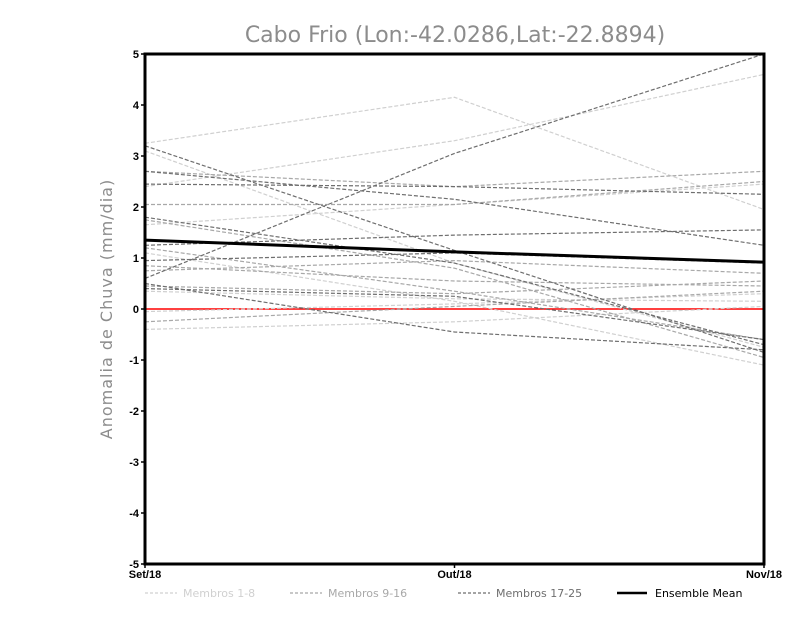  Describe the element at coordinates (219, 593) in the screenshot. I see `legend-label: Membros 1-8` at that location.